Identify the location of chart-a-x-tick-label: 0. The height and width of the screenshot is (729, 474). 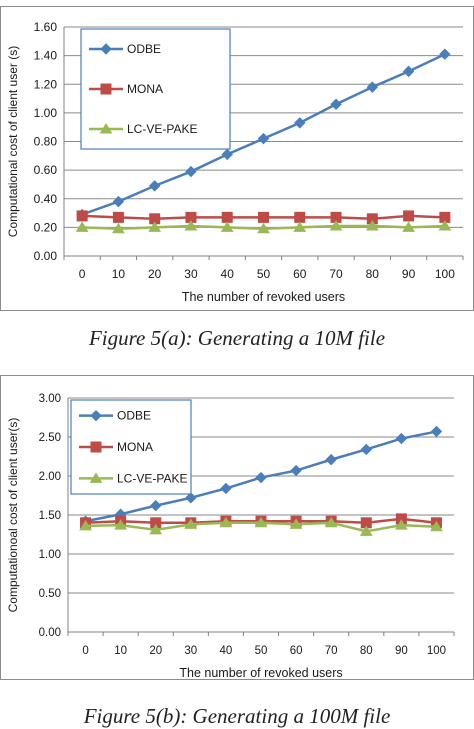
(82, 274).